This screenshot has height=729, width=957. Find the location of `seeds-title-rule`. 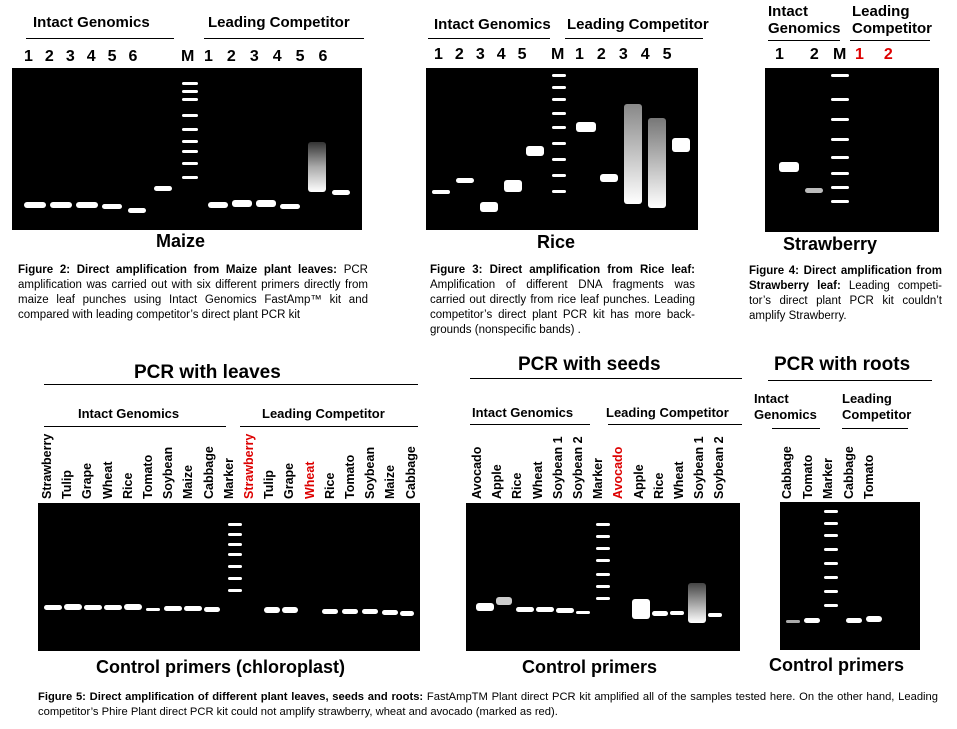

seeds-title-rule is located at coordinates (606, 378).